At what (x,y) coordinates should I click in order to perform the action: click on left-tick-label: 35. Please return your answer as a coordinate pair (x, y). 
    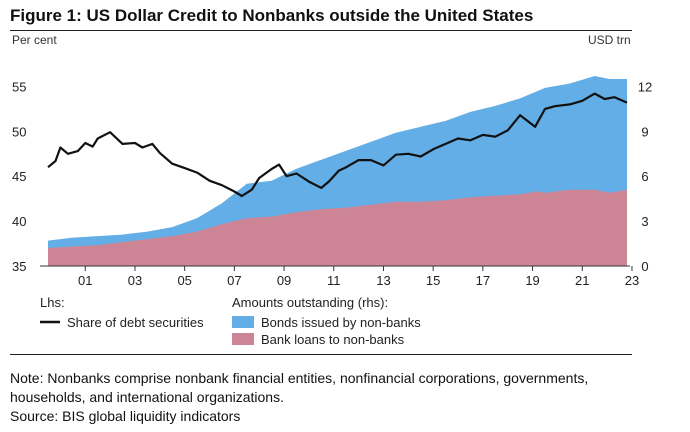
    Looking at the image, I should click on (19, 266).